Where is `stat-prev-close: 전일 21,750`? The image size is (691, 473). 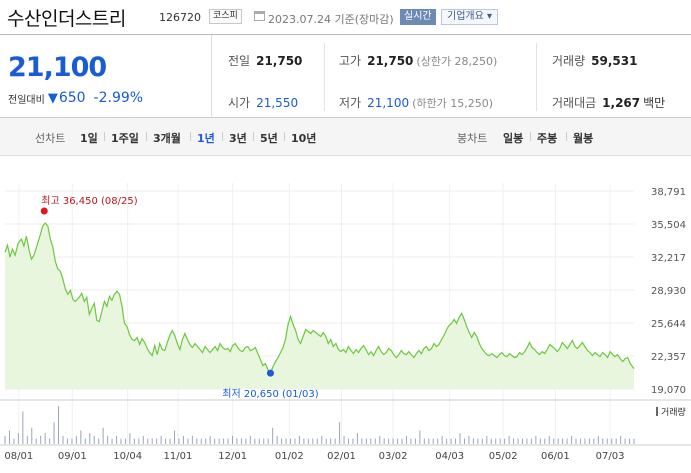 stat-prev-close: 전일 21,750 is located at coordinates (265, 60).